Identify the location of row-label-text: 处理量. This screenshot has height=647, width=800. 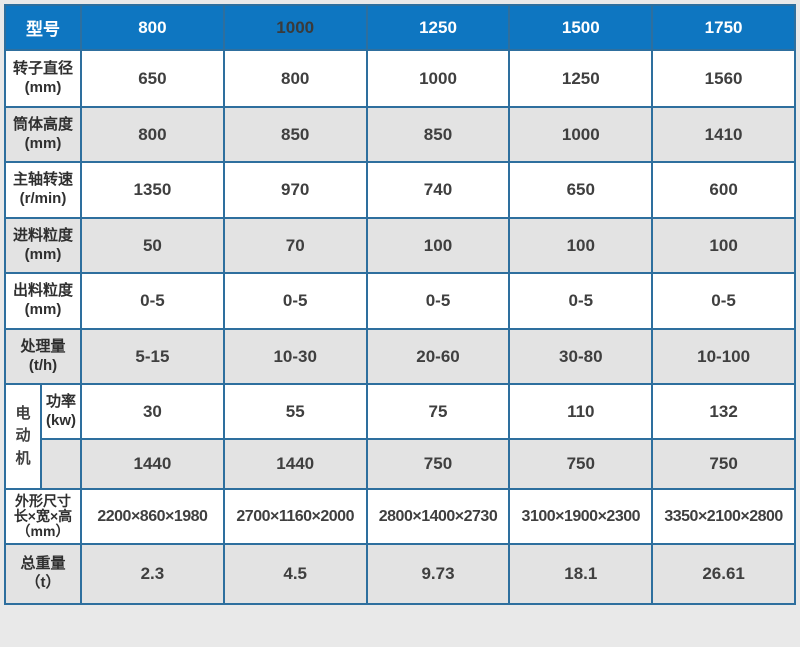
(43, 346).